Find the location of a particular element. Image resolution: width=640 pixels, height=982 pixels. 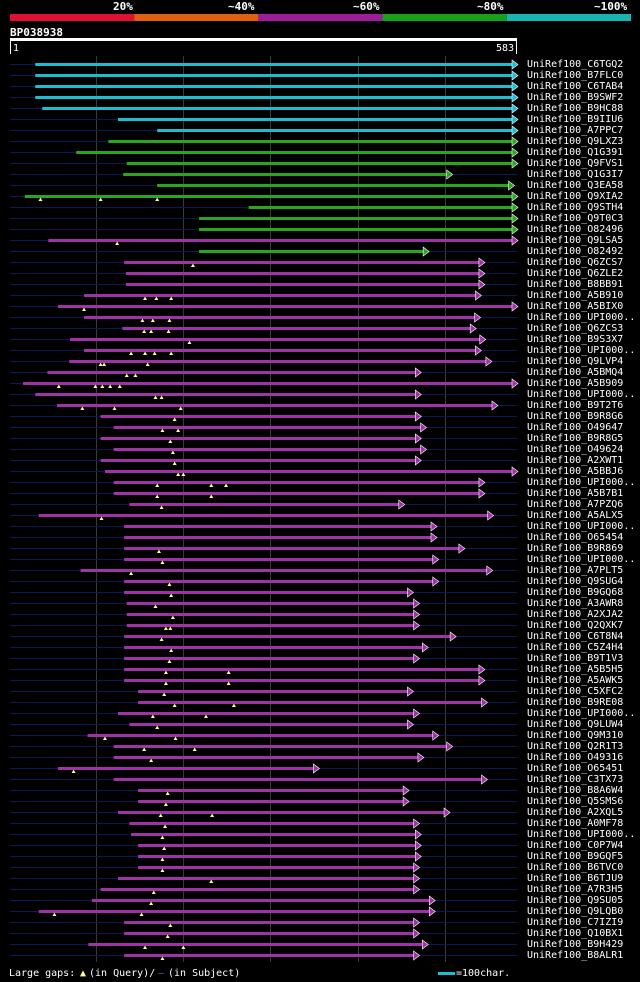

hit-label: UniRef100_Q9STH4 is located at coordinates (575, 207).